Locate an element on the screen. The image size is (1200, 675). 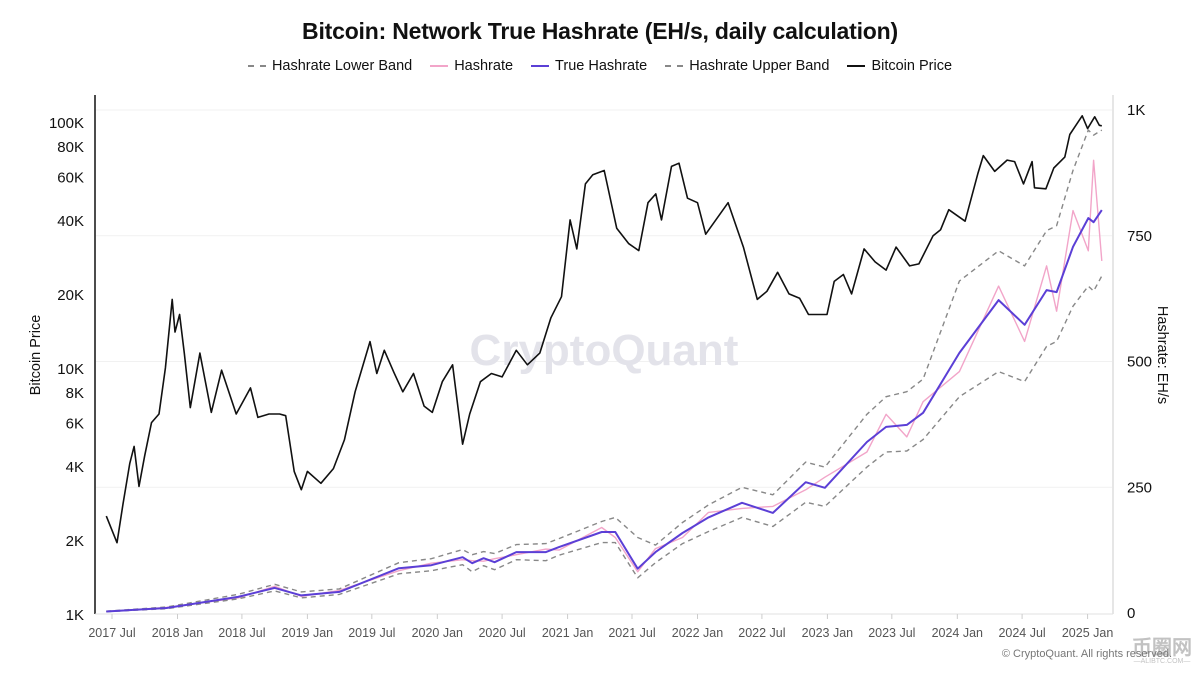
x-tick-label: 2019 Jan is located at coordinates (307, 633).